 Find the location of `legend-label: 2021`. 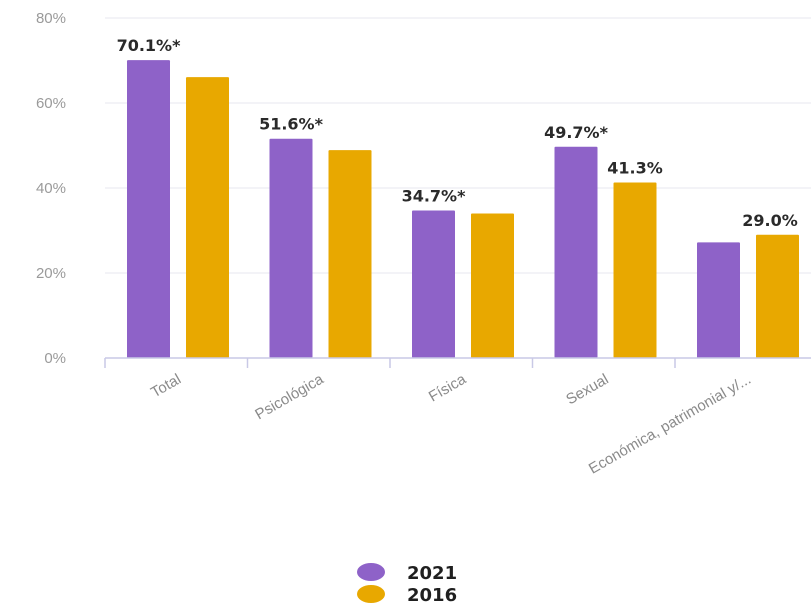

legend-label: 2021 is located at coordinates (432, 573).